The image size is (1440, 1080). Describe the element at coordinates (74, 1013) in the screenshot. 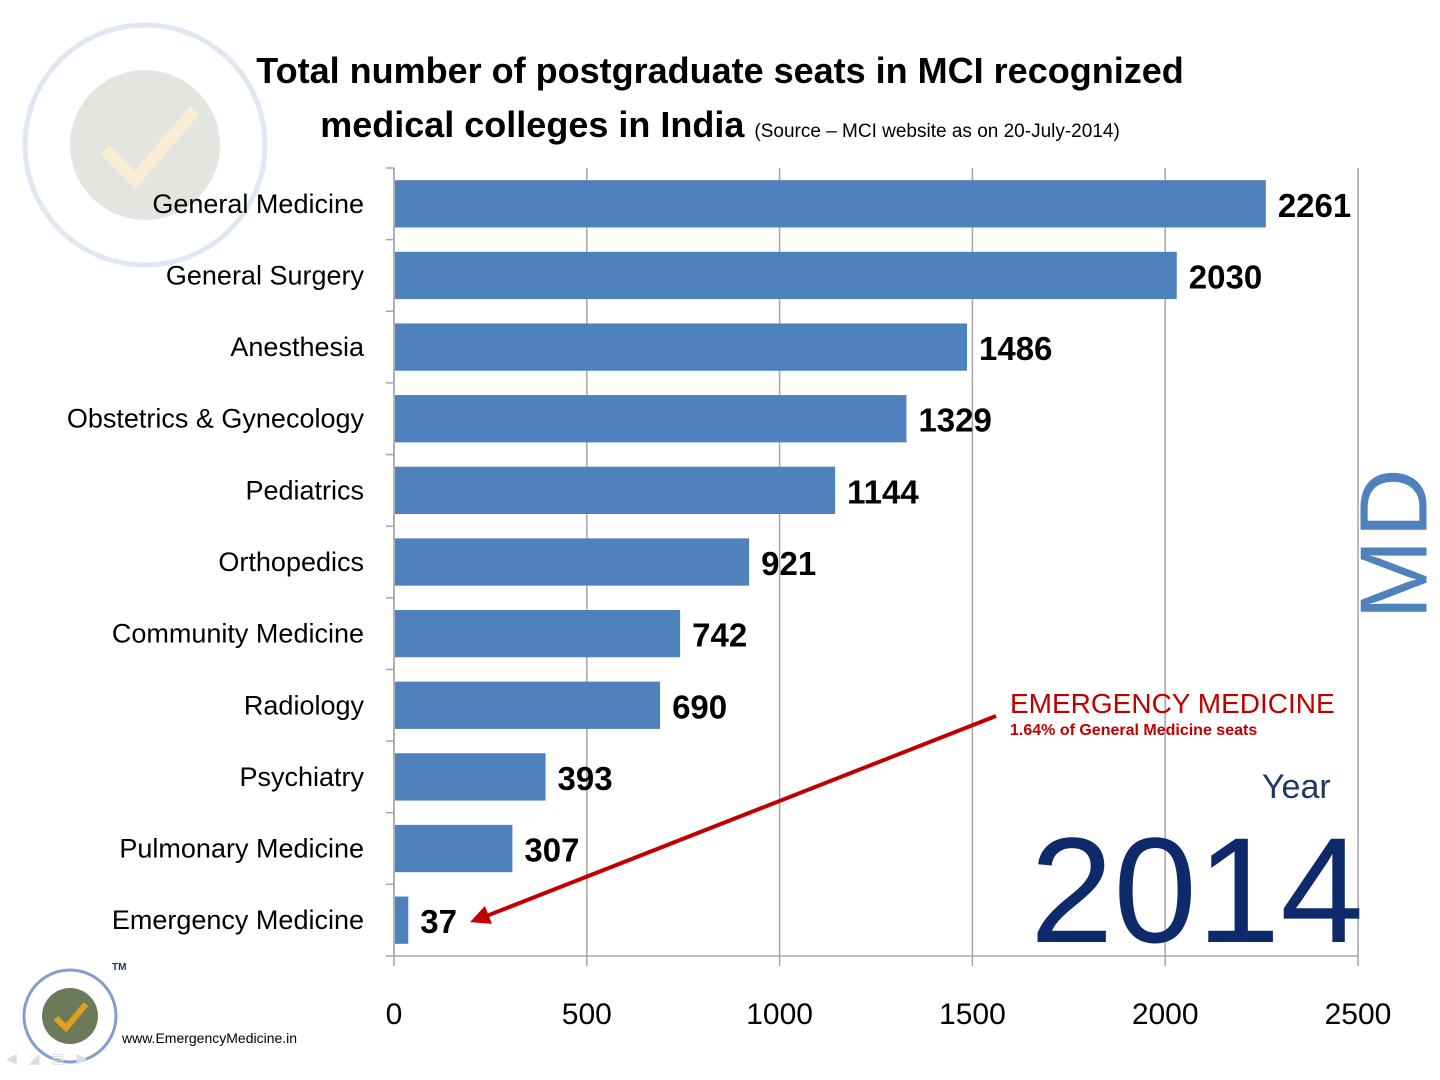

I see `emergency-medicine-logo-icon: TM` at that location.